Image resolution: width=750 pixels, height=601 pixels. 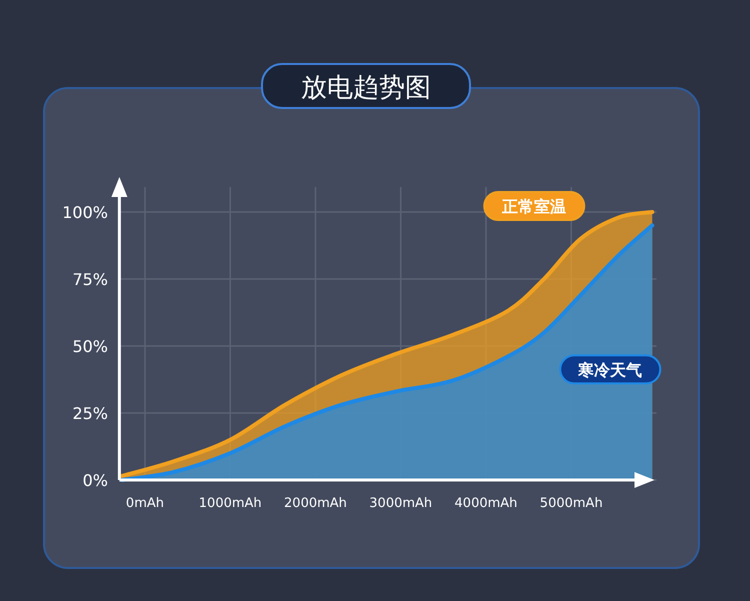 I want to click on y-tick-label: 25%, so click(x=90, y=413).